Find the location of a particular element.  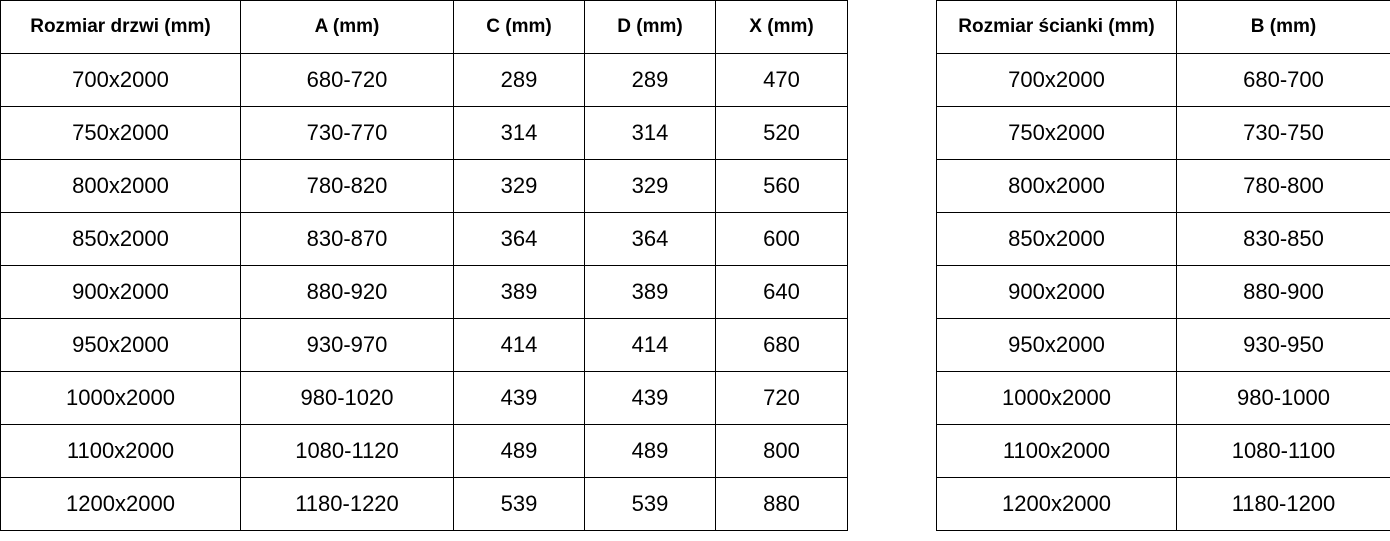

table-cell: 880 is located at coordinates (781, 504).